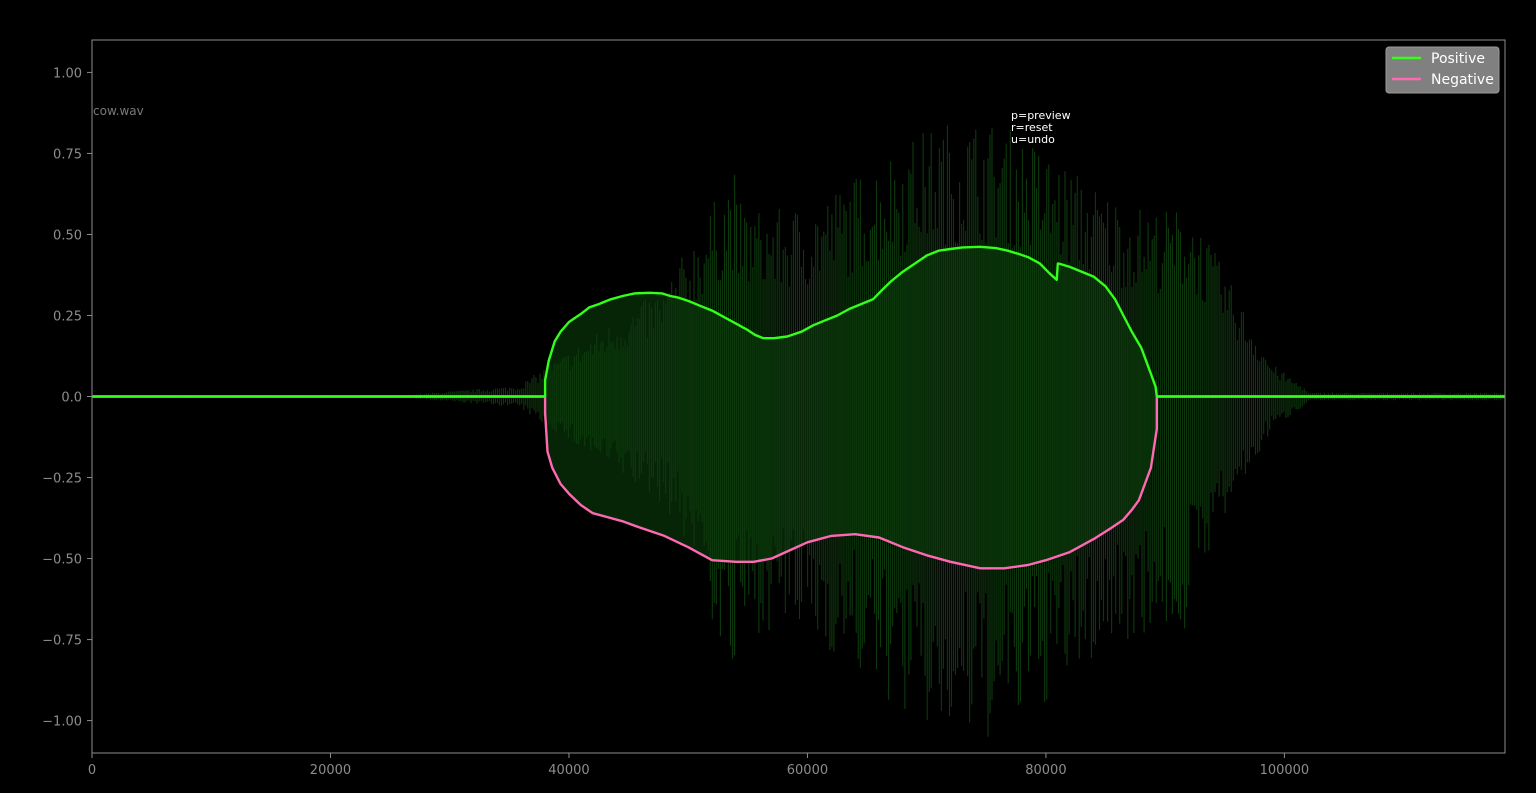 The height and width of the screenshot is (793, 1536). I want to click on keyboard-hints: p=preview r=reset u=undo, so click(1041, 127).